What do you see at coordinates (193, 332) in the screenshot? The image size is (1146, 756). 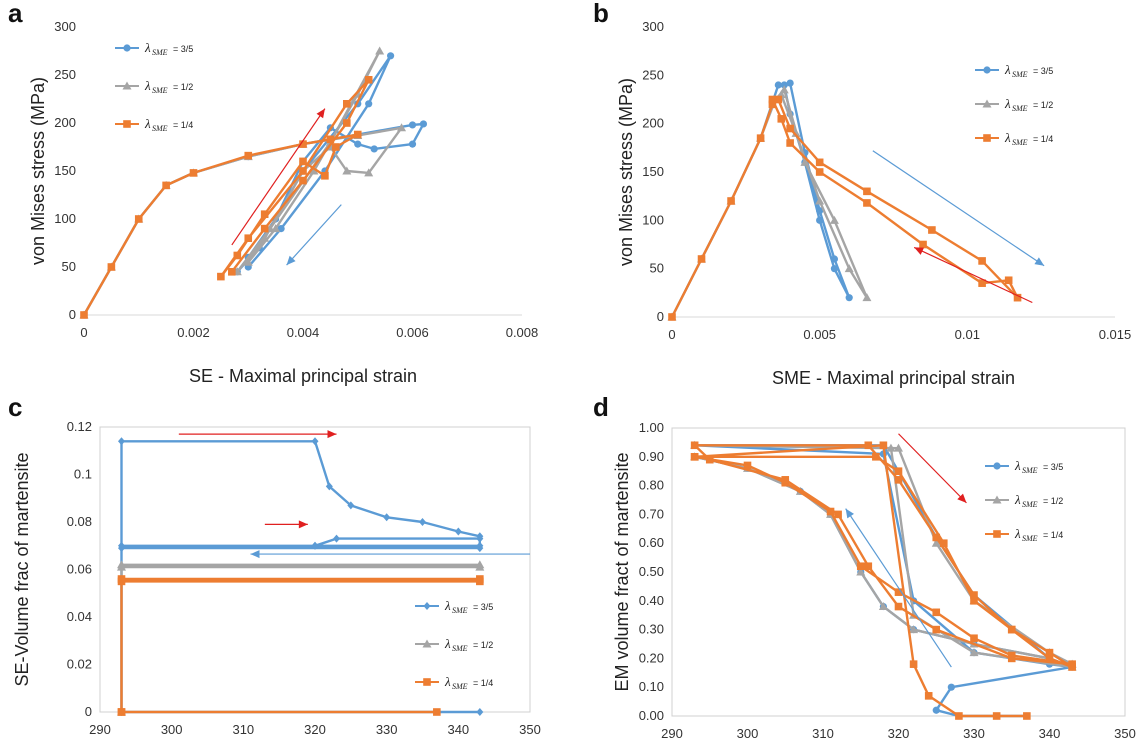 I see `x-tick-label: 0.002` at bounding box center [193, 332].